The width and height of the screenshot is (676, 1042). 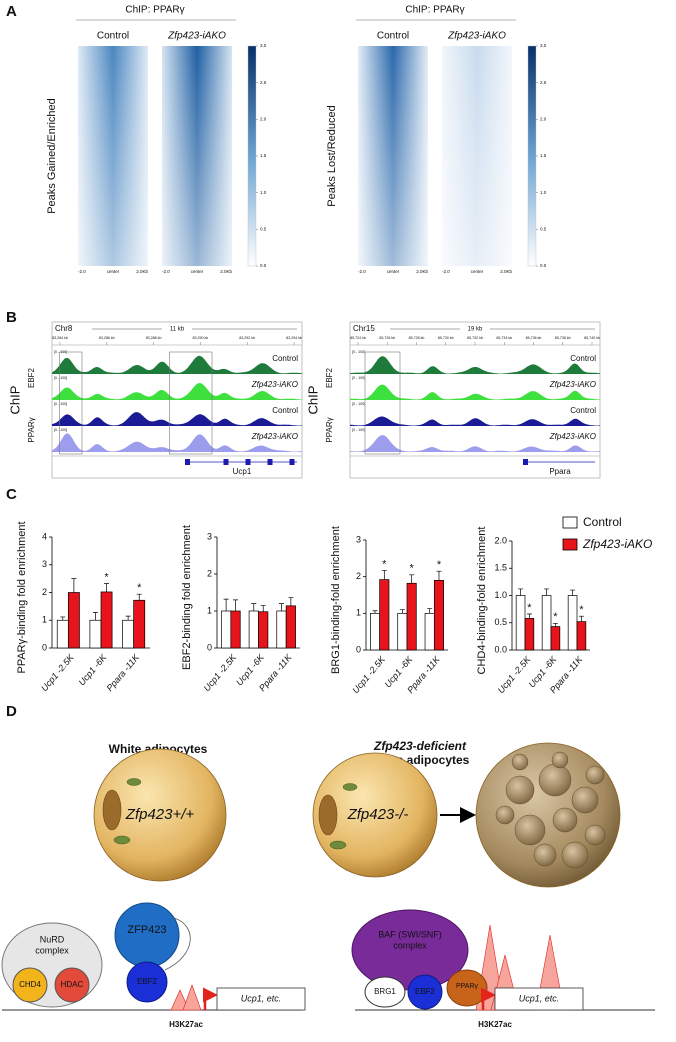 I want to click on coord-label: 85,730 kb, so click(x=446, y=338).